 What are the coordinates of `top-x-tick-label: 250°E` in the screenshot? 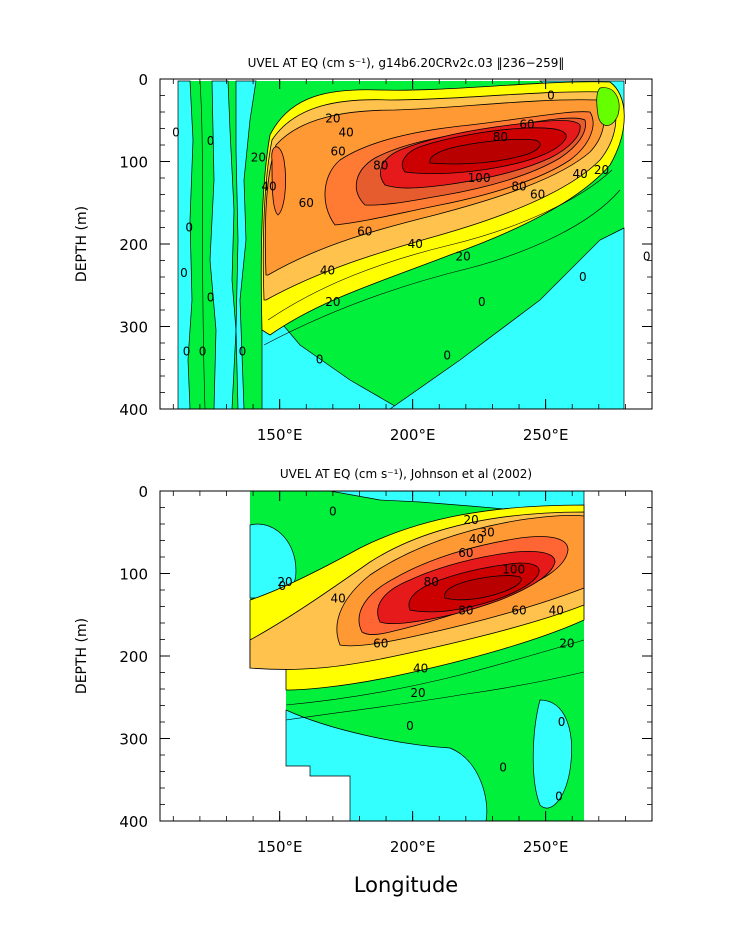 It's located at (546, 435).